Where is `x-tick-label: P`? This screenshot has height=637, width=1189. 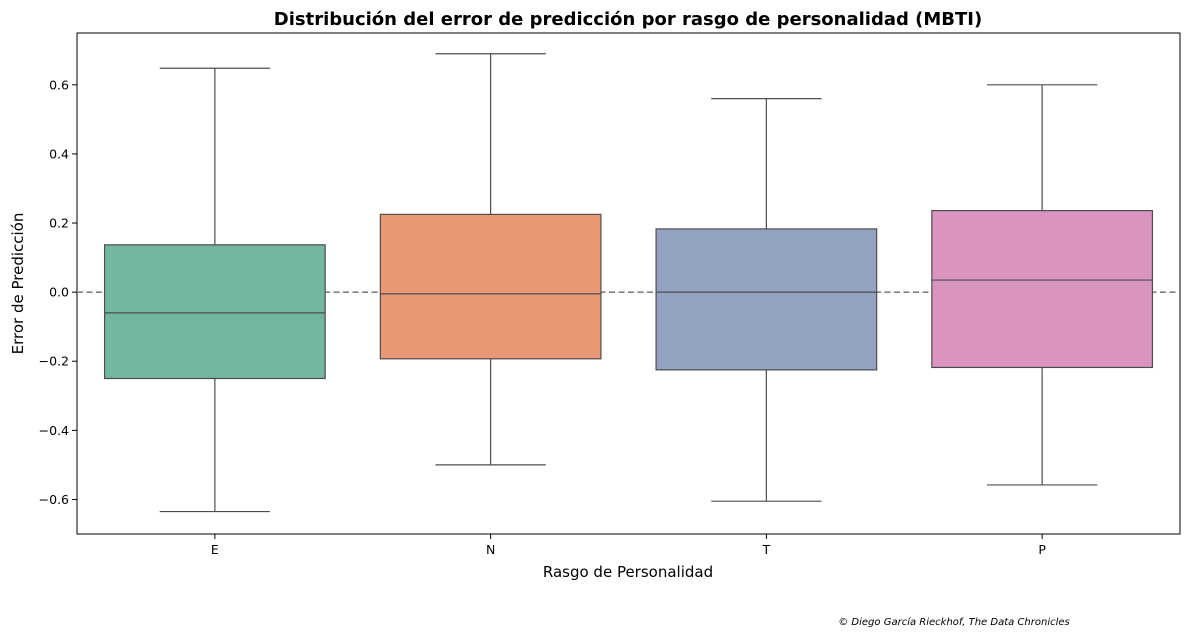 x-tick-label: P is located at coordinates (1042, 549).